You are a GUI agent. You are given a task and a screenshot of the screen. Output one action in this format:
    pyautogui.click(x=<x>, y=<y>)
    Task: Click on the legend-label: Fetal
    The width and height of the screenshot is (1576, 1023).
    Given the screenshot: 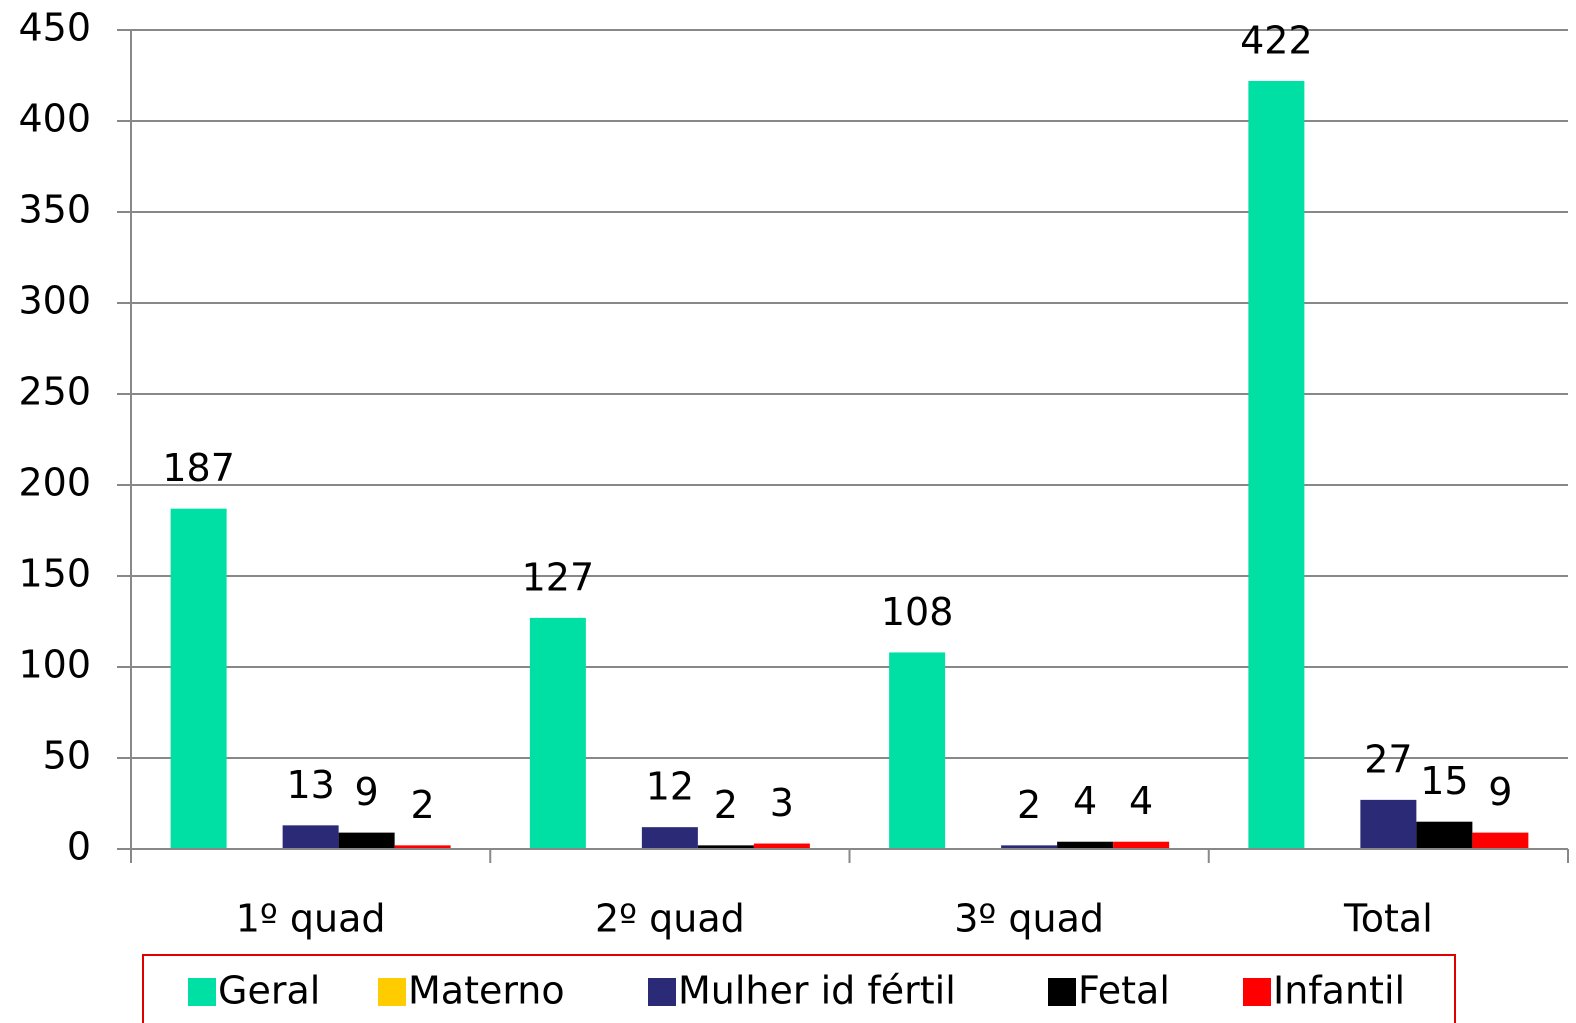 What is the action you would take?
    pyautogui.click(x=1124, y=991)
    